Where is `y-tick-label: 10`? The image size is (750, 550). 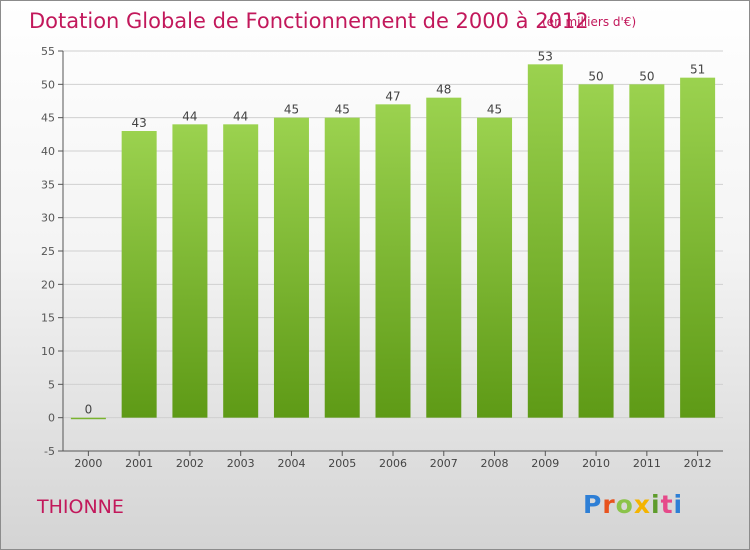 y-tick-label: 10 is located at coordinates (48, 351).